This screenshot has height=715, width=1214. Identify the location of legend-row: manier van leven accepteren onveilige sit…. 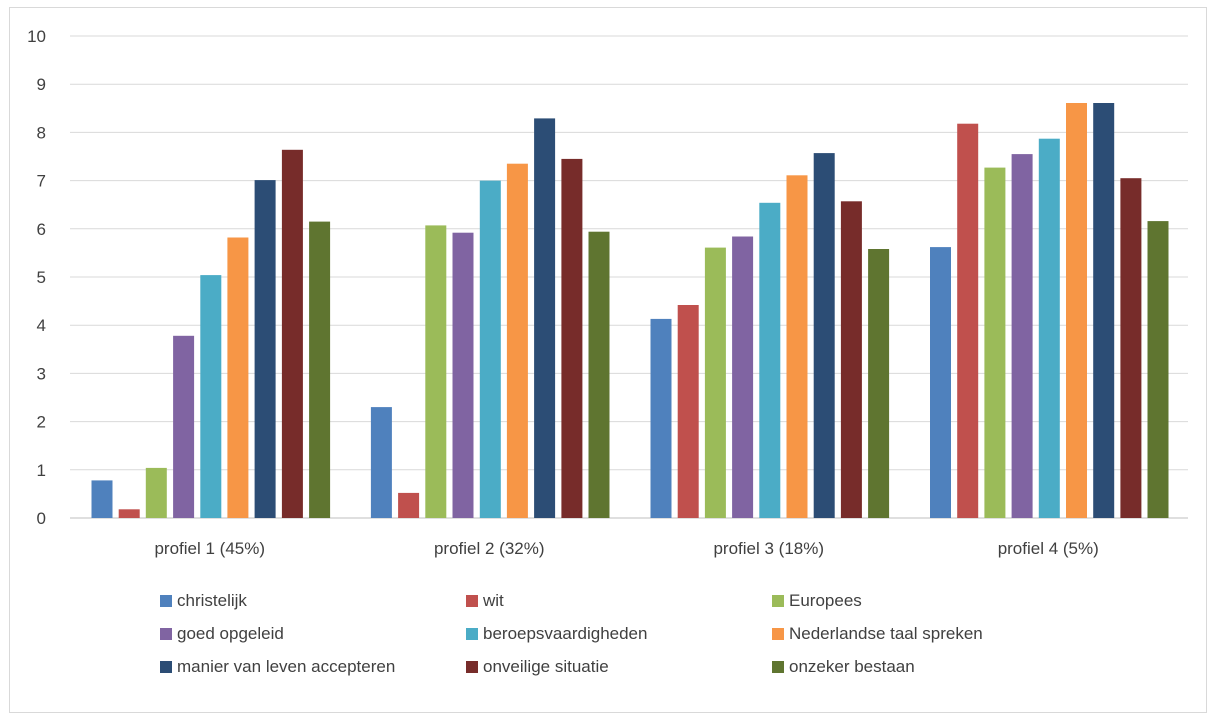
(660, 666).